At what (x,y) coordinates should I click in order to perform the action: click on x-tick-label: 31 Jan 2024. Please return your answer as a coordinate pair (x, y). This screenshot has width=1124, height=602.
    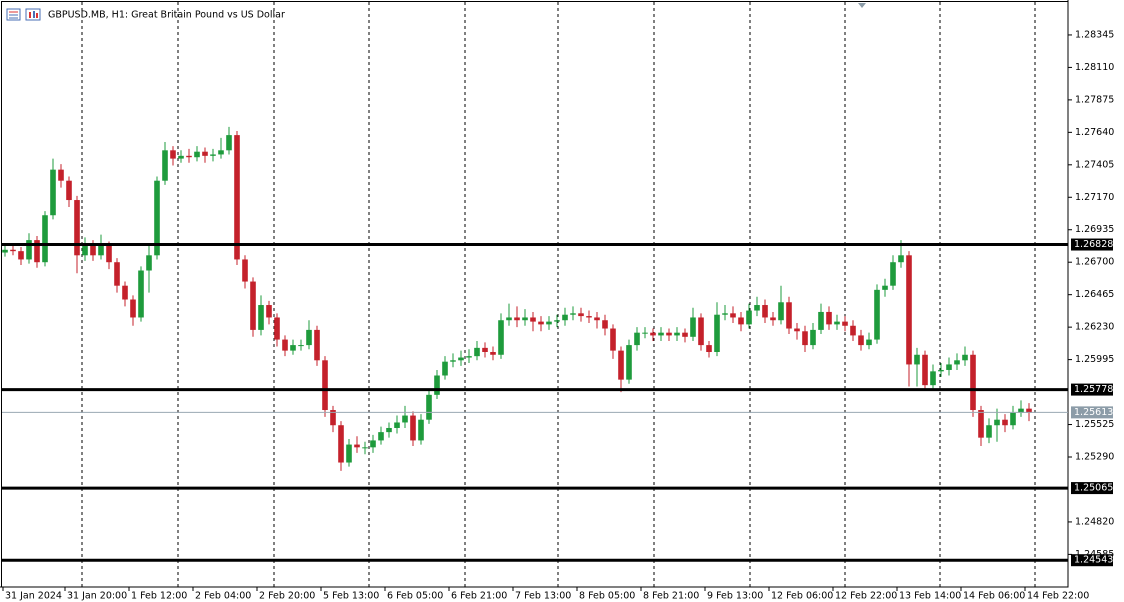
    Looking at the image, I should click on (33, 596).